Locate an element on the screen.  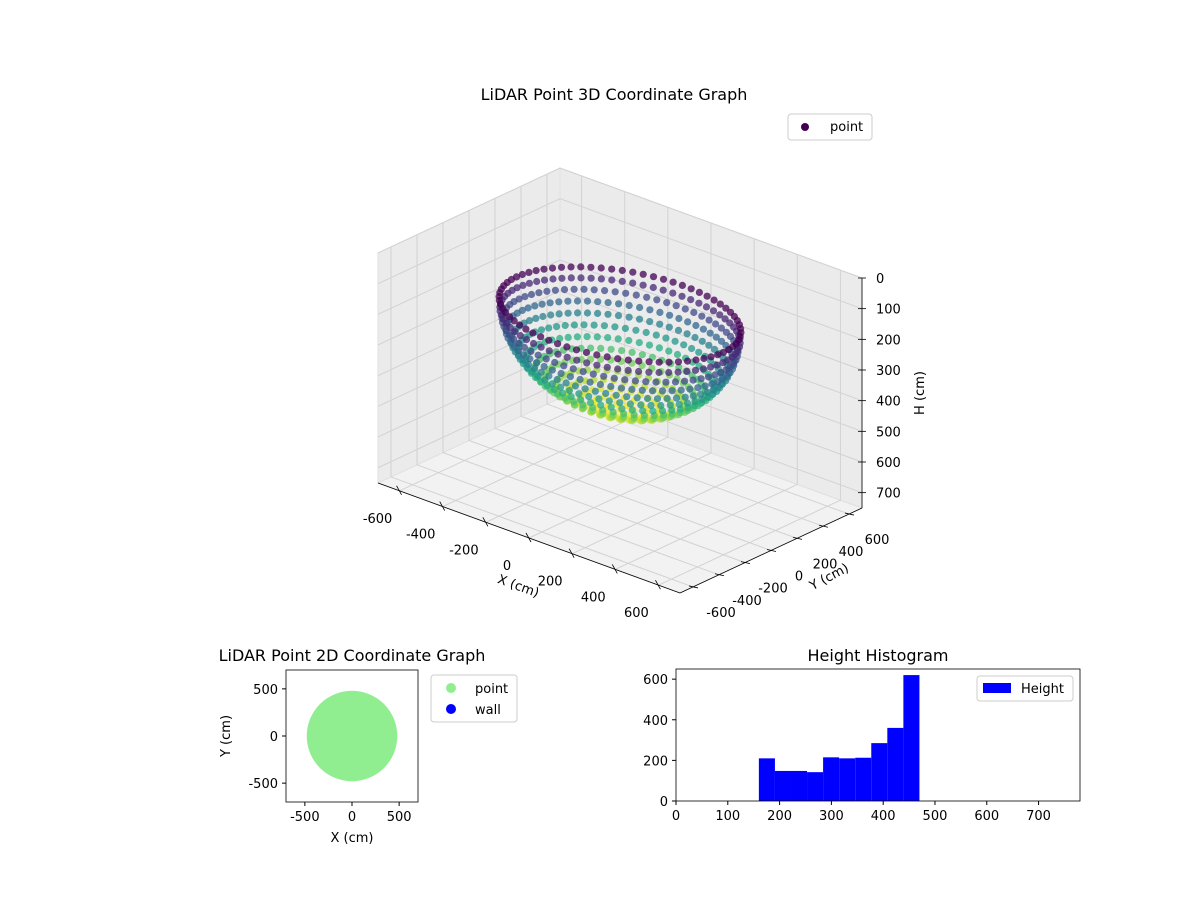
gridline-z is located at coordinates (620, 223).